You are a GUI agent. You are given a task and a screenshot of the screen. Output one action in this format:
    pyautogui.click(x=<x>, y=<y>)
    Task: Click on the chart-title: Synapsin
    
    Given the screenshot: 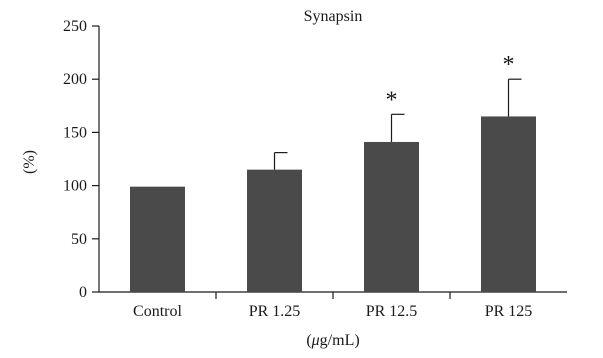 What is the action you would take?
    pyautogui.click(x=333, y=16)
    